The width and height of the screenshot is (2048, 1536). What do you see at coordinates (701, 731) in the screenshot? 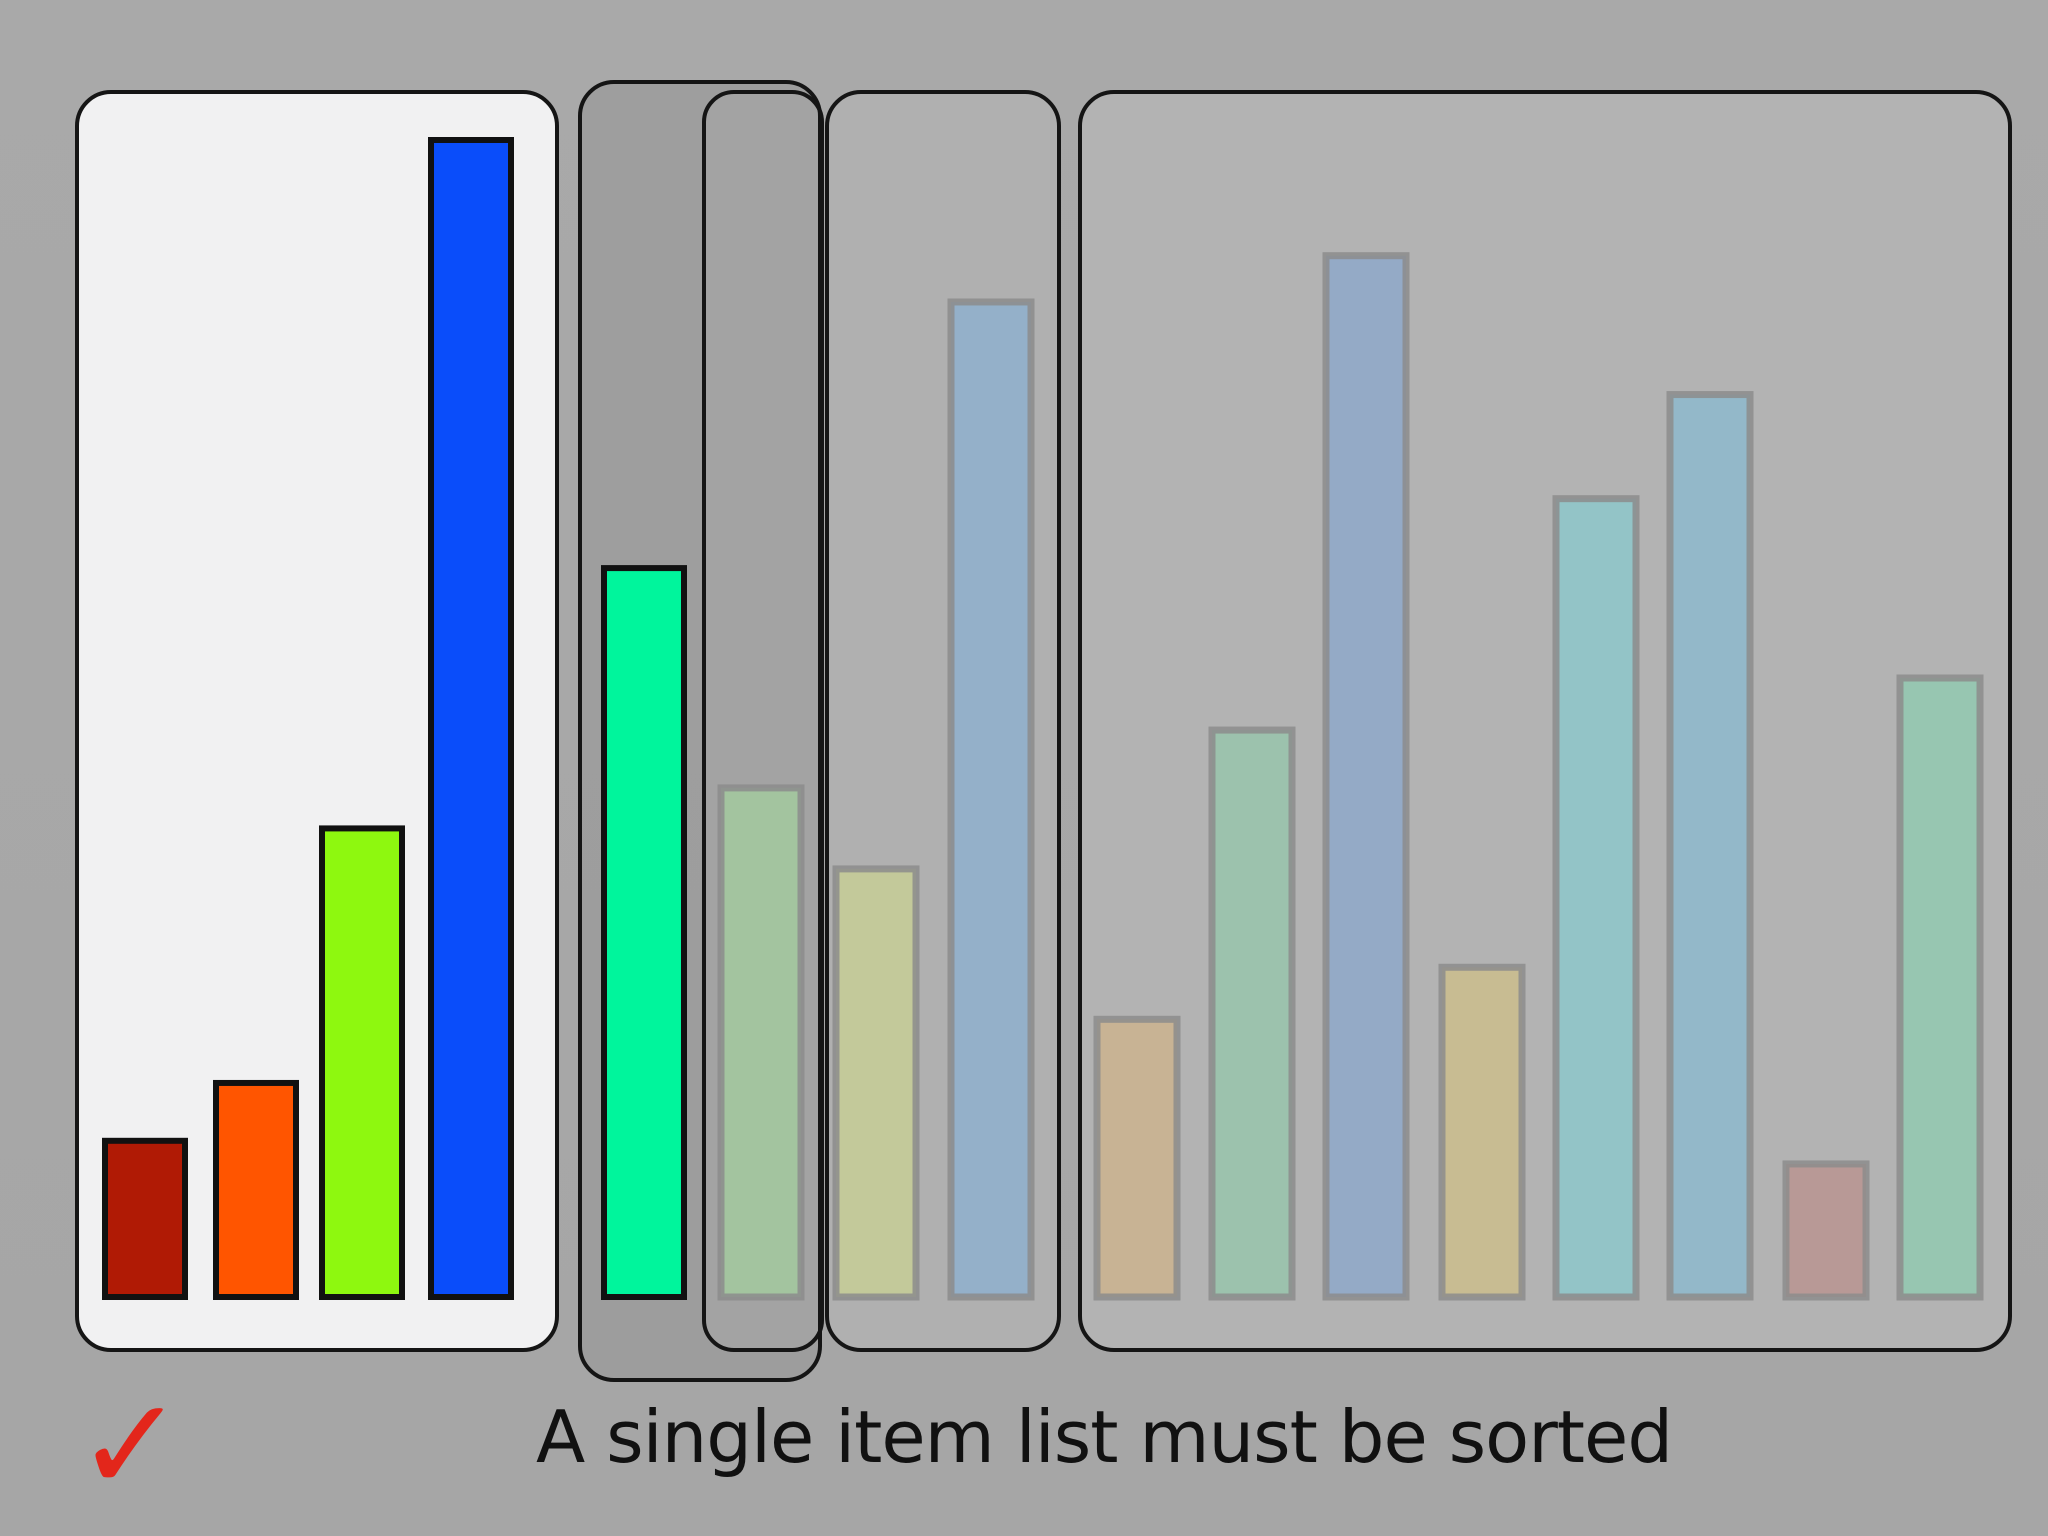
I see `group-outlines` at bounding box center [701, 731].